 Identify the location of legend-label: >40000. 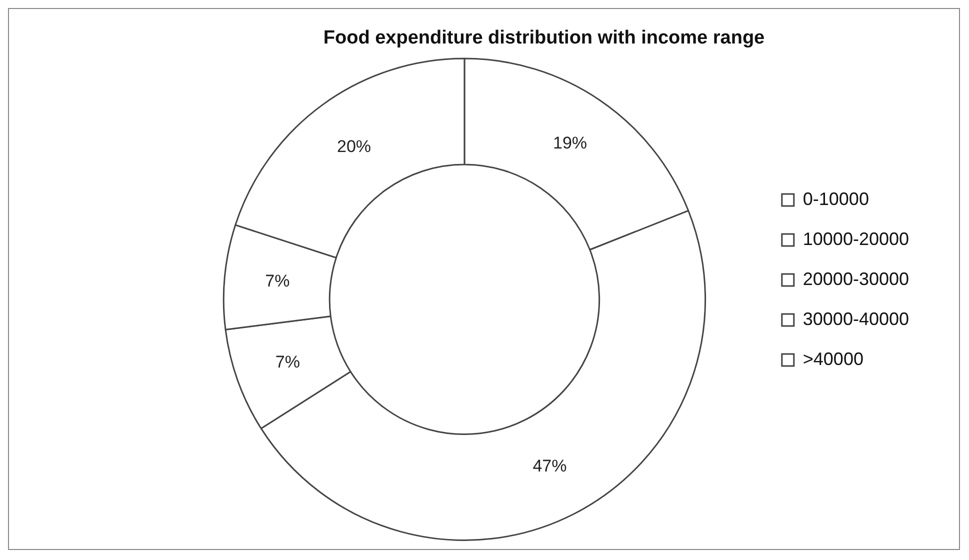
(833, 358).